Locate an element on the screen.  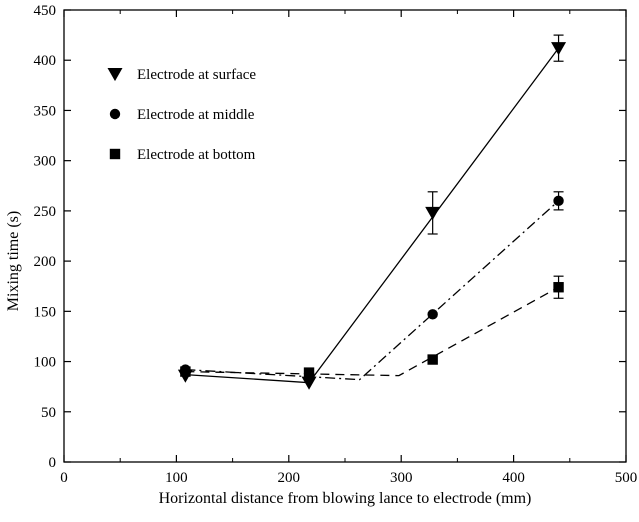
y-tick-label: 350 is located at coordinates (45, 111).